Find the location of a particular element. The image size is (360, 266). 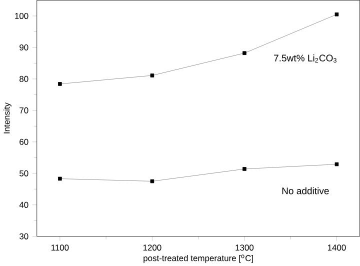

y-tick-label: 60 is located at coordinates (24, 141).